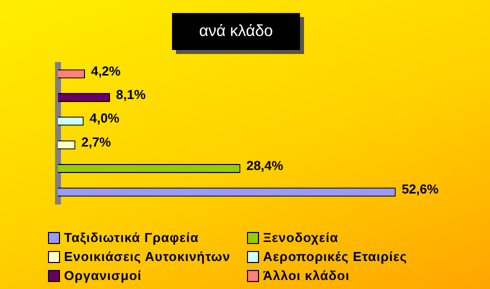  Describe the element at coordinates (421, 189) in the screenshot. I see `data-label: 52,6%` at that location.